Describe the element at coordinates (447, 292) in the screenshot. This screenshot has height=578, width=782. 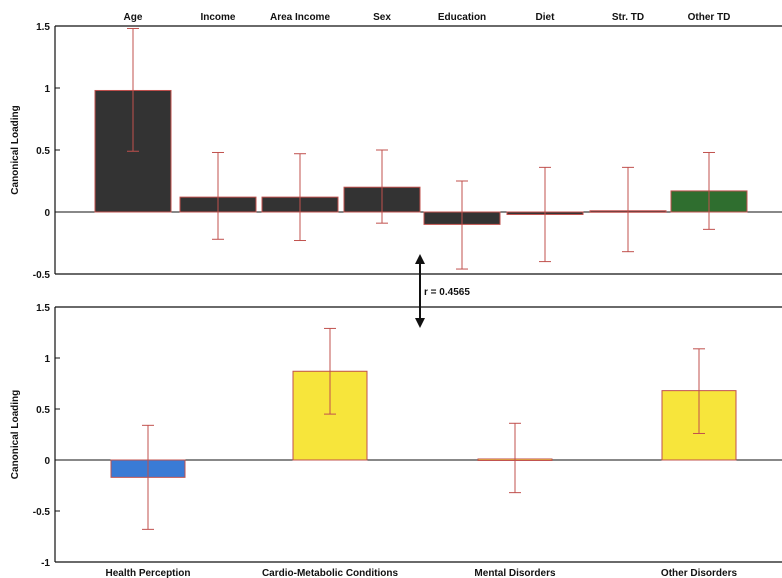
I see `correlation-label: r = 0.4565` at that location.